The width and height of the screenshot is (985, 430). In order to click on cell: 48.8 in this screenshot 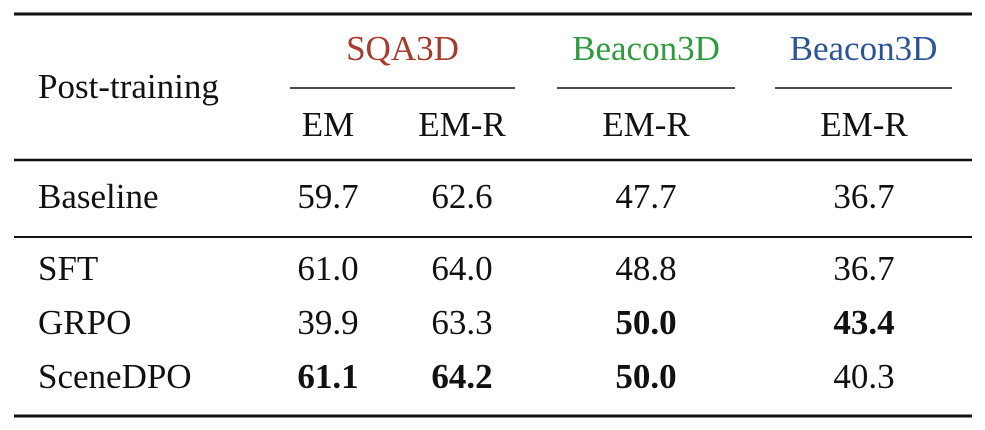, I will do `click(645, 268)`.